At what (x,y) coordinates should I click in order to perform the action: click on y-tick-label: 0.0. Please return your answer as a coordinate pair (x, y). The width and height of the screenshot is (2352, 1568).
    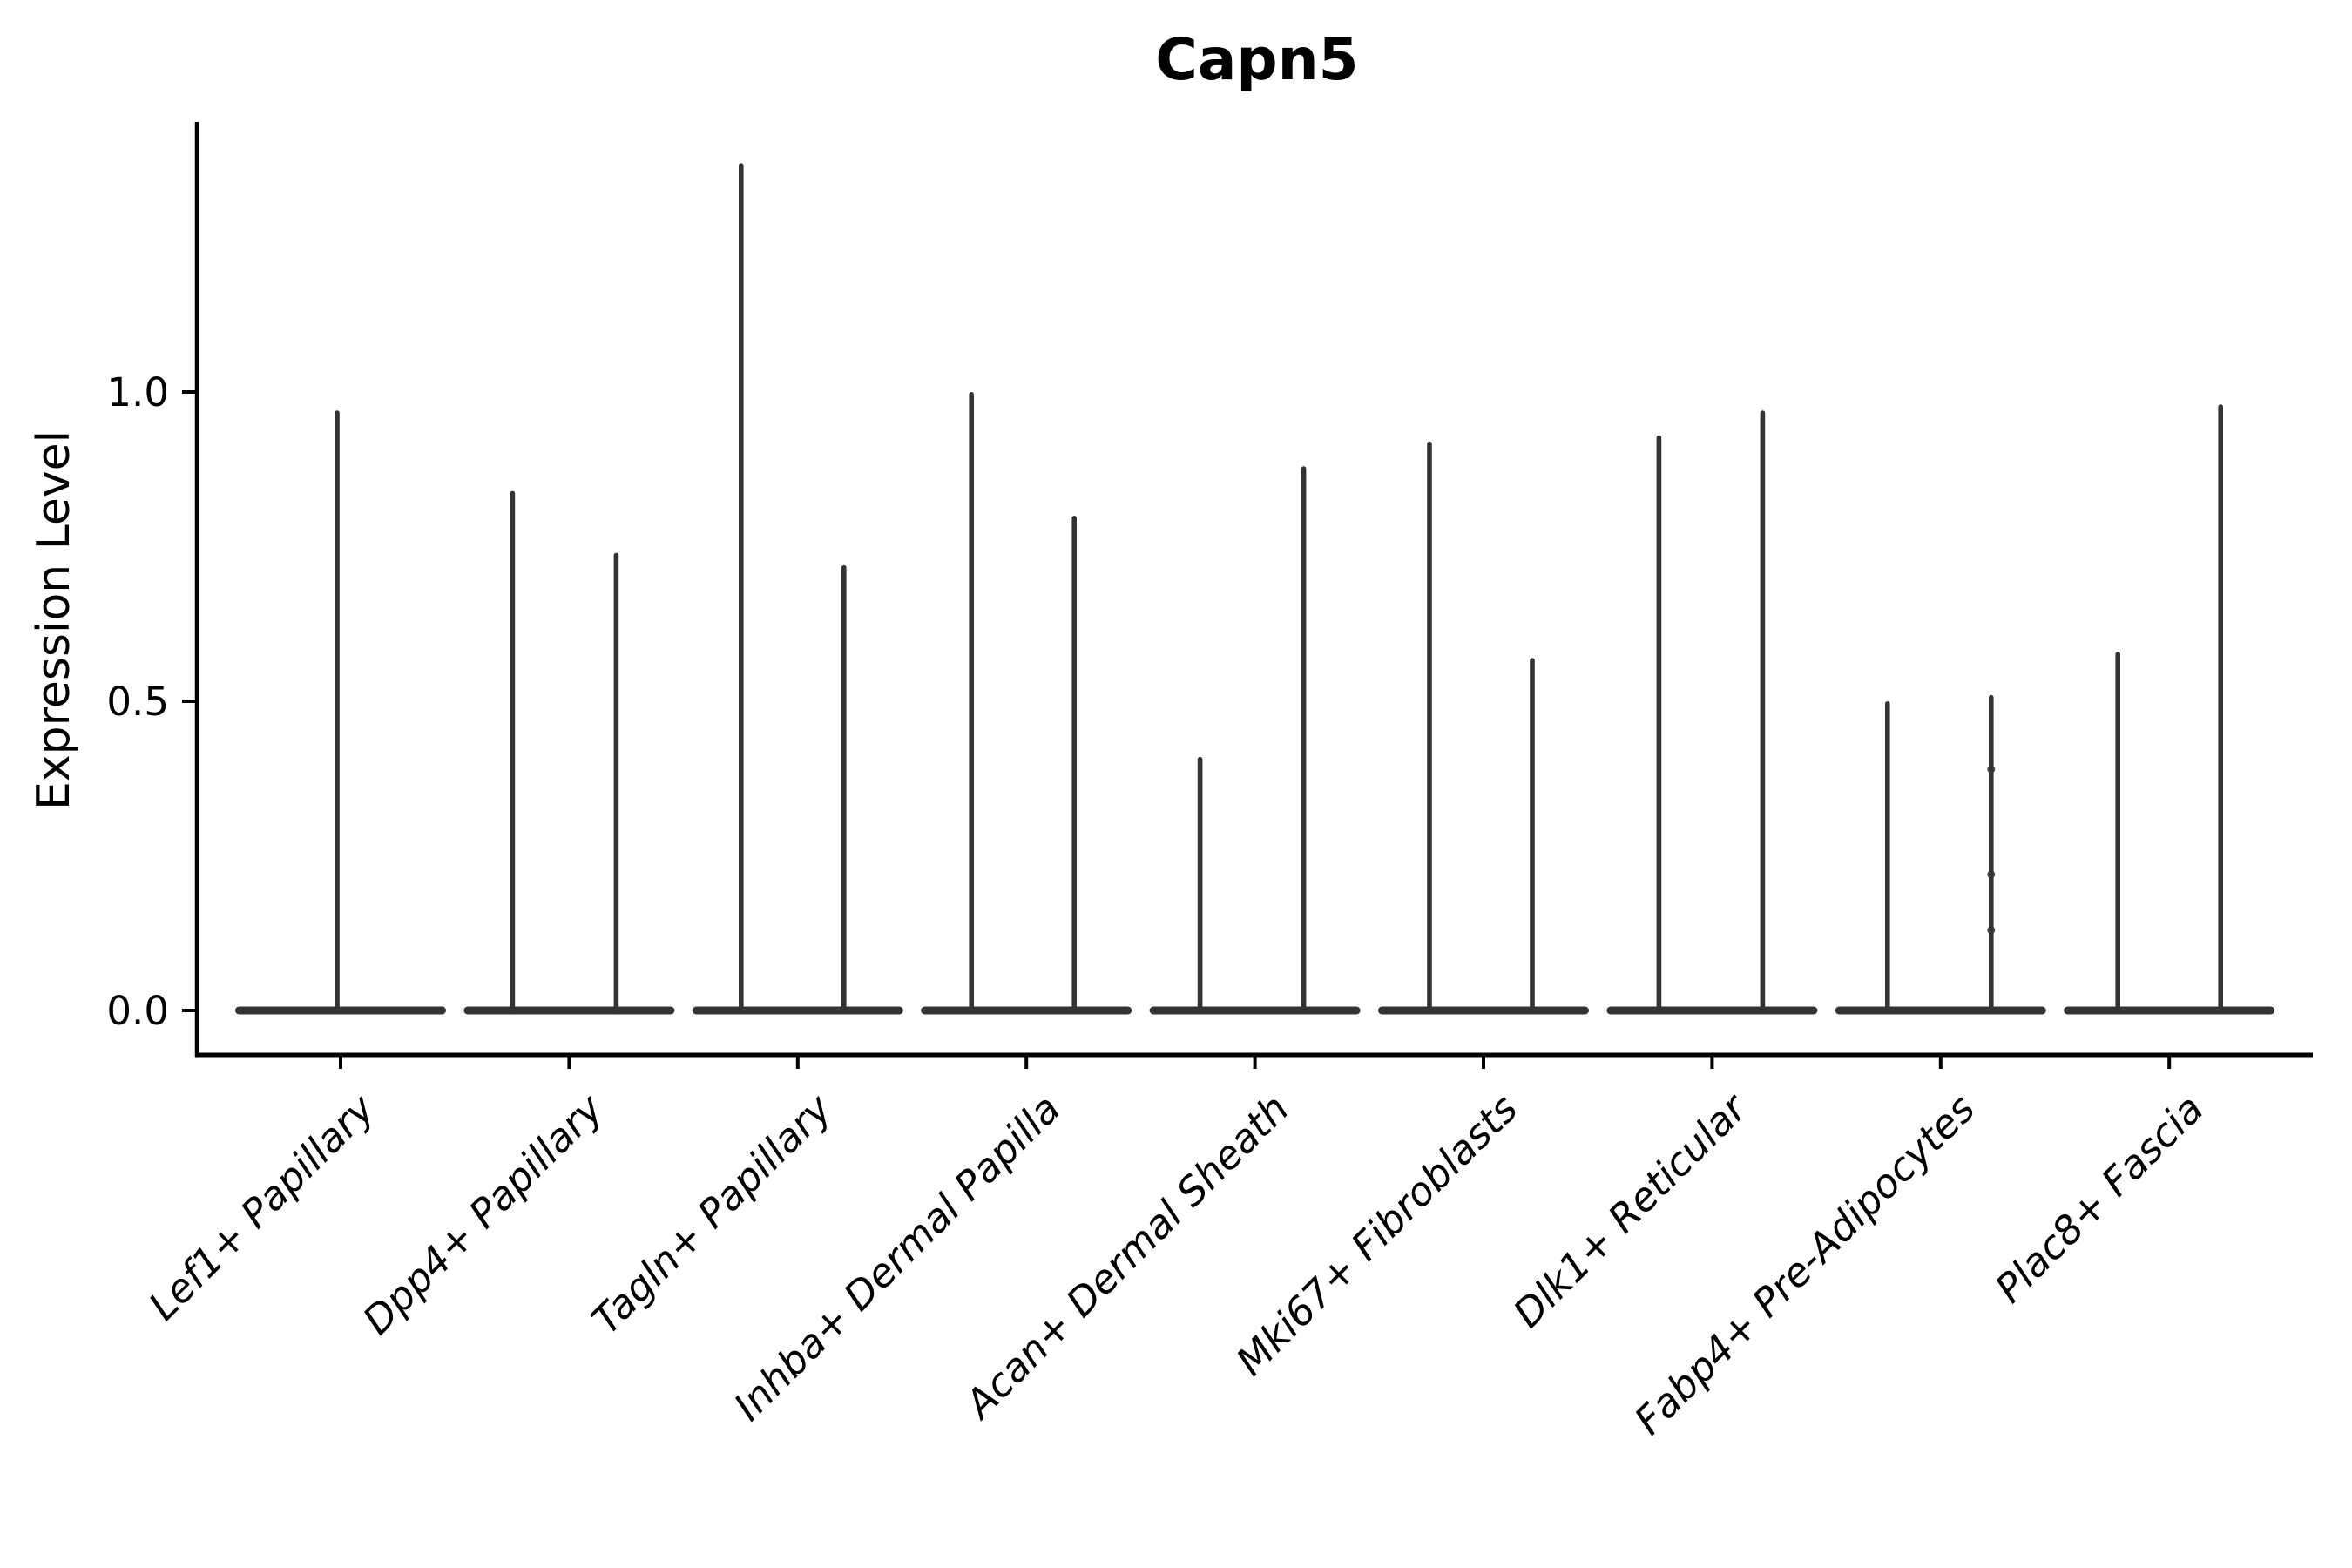
    Looking at the image, I should click on (137, 1011).